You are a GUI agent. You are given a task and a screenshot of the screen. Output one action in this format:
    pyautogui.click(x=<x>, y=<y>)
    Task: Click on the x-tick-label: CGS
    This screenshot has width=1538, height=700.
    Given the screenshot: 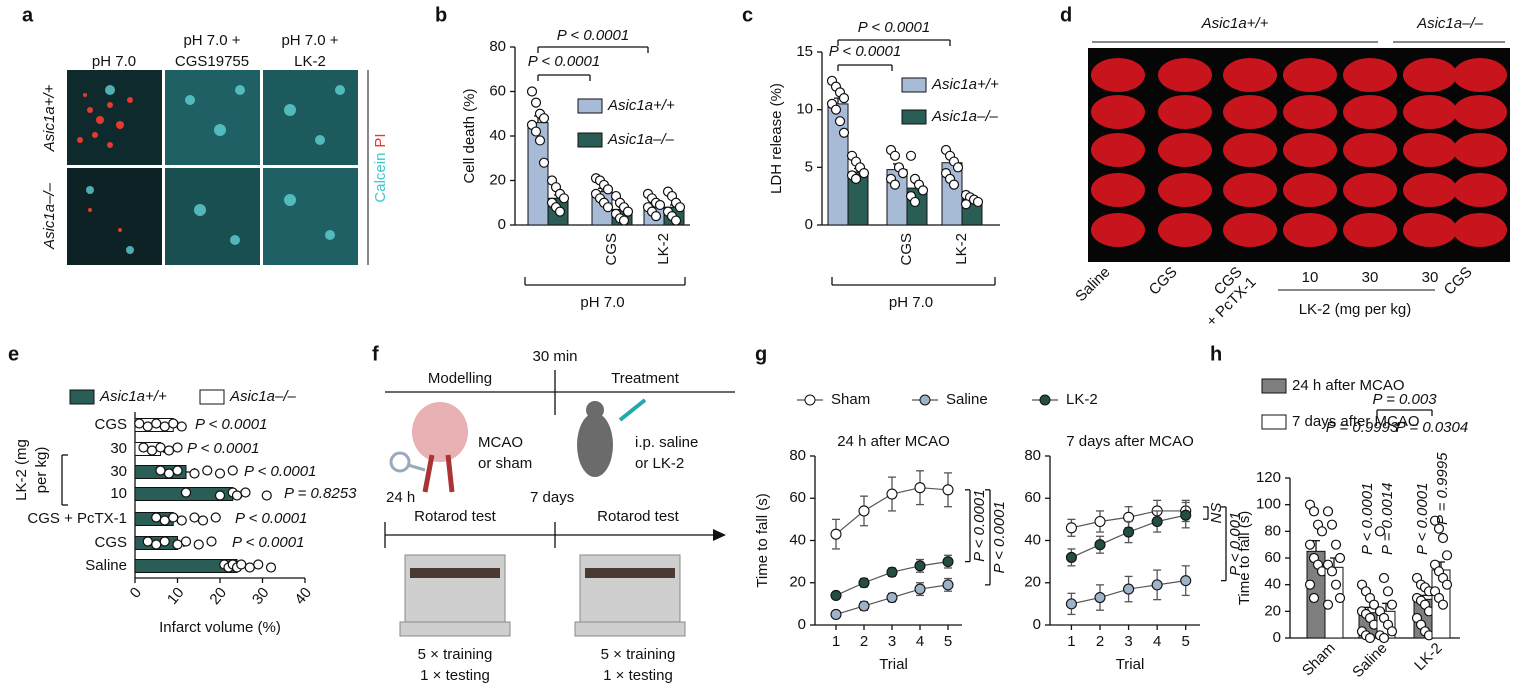 What is the action you would take?
    pyautogui.click(x=611, y=249)
    